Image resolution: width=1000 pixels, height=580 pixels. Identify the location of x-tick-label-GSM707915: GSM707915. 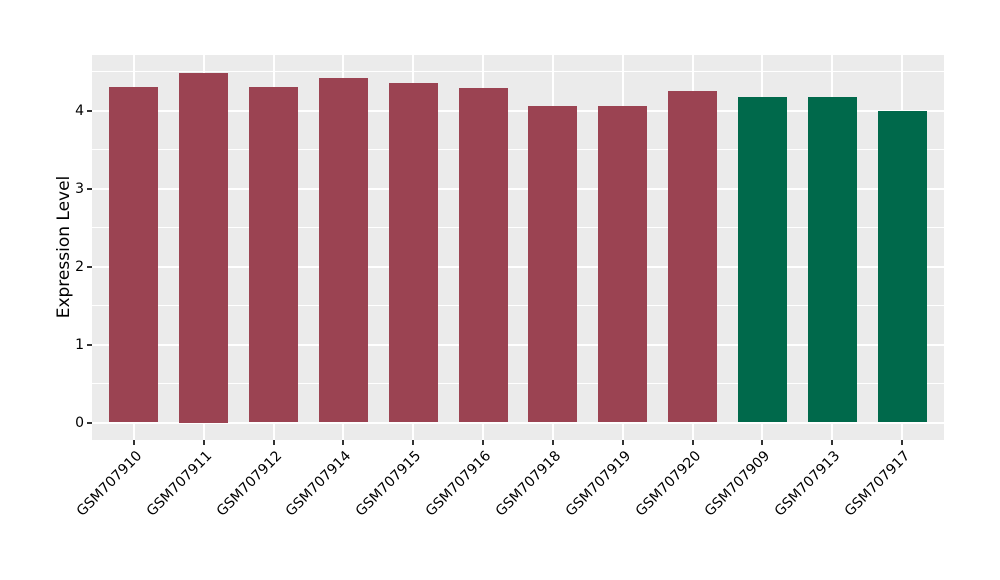
(388, 484).